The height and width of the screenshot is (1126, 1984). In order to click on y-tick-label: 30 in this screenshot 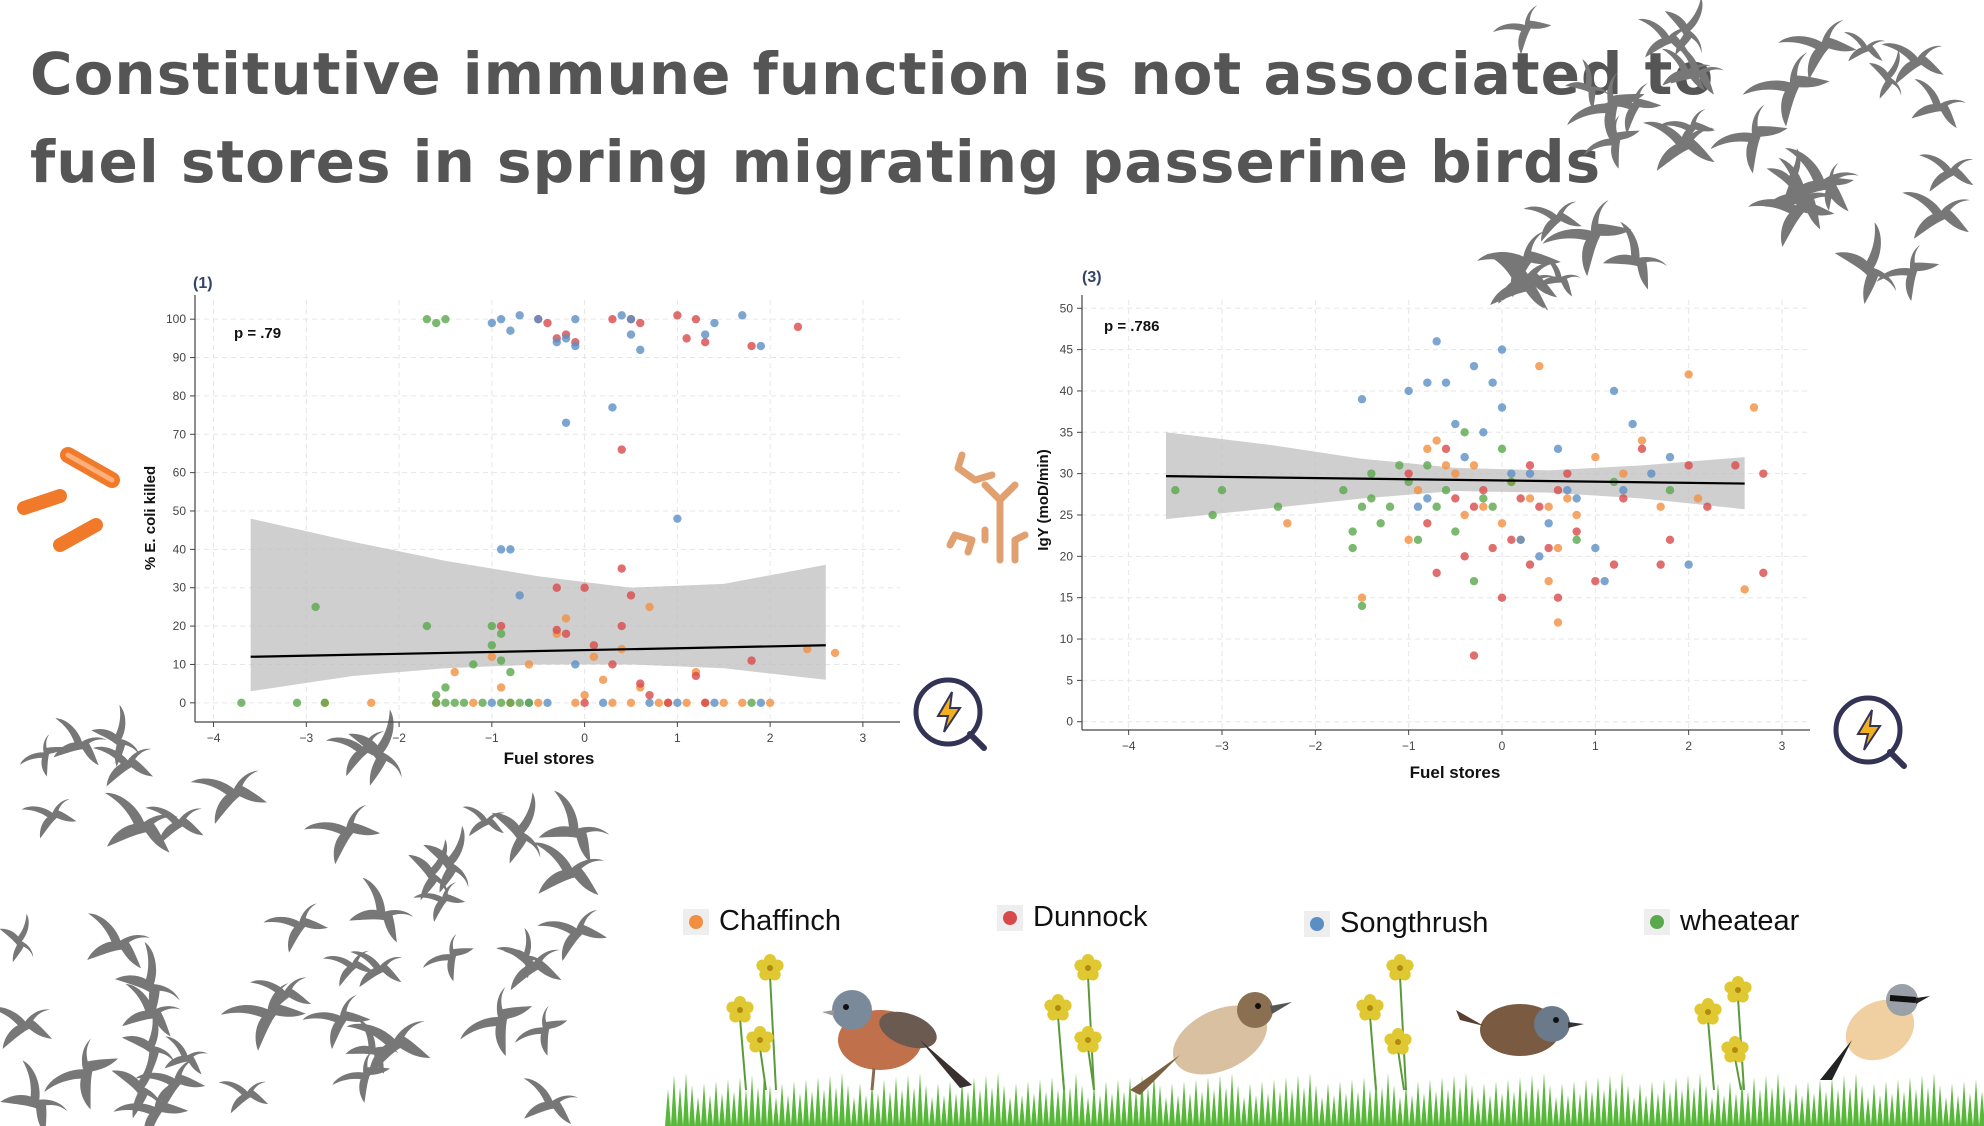, I will do `click(180, 588)`.